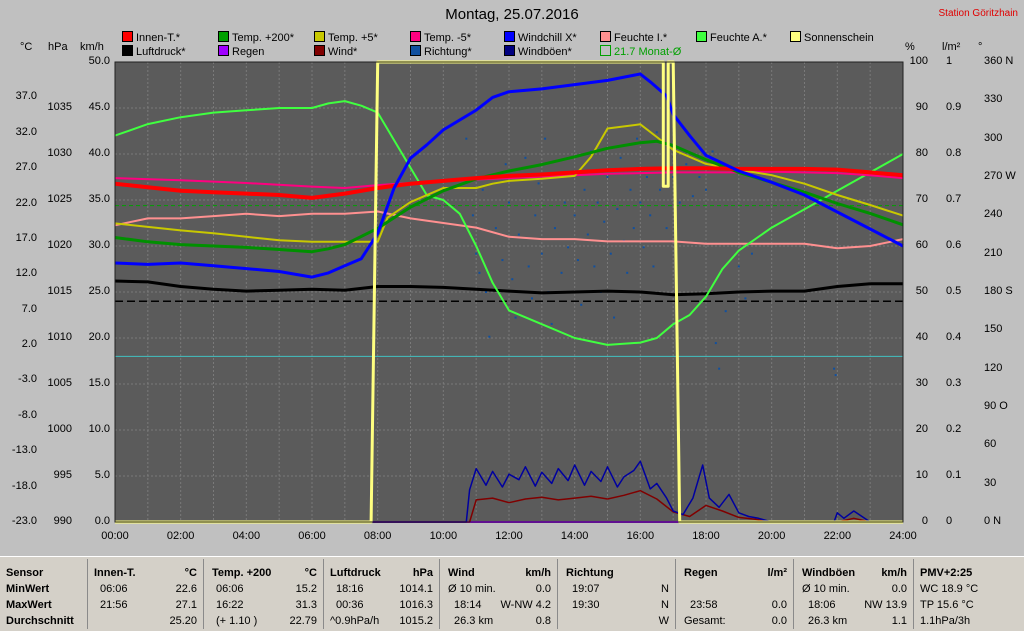  Describe the element at coordinates (705, 621) in the screenshot. I see `regen-avg-extra: Gesamt:` at that location.